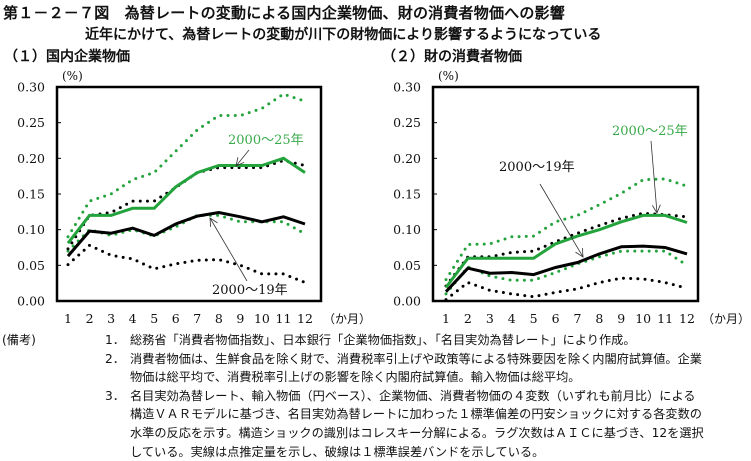  What do you see at coordinates (337, 451) in the screenshot?
I see `note-3-line-4: している。実線は点推定量を示し、破線は１標準誤差バンドを示している。` at bounding box center [337, 451].